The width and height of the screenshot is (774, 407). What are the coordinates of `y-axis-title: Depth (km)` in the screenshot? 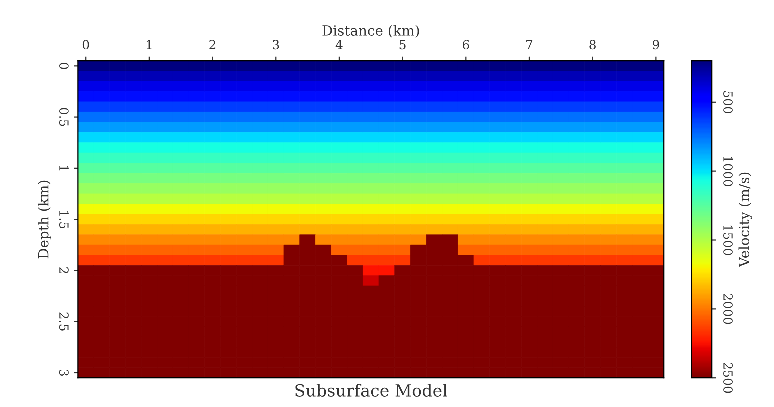 It's located at (45, 219).